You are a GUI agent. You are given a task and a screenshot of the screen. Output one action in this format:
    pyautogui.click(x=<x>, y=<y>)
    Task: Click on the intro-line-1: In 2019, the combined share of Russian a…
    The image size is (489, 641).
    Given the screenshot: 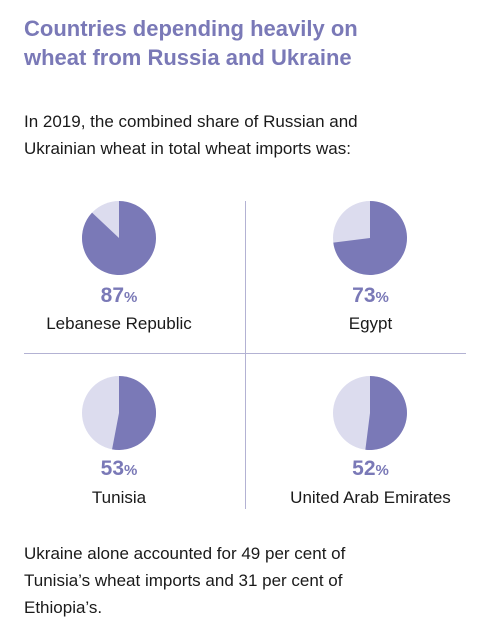 What is the action you would take?
    pyautogui.click(x=191, y=121)
    